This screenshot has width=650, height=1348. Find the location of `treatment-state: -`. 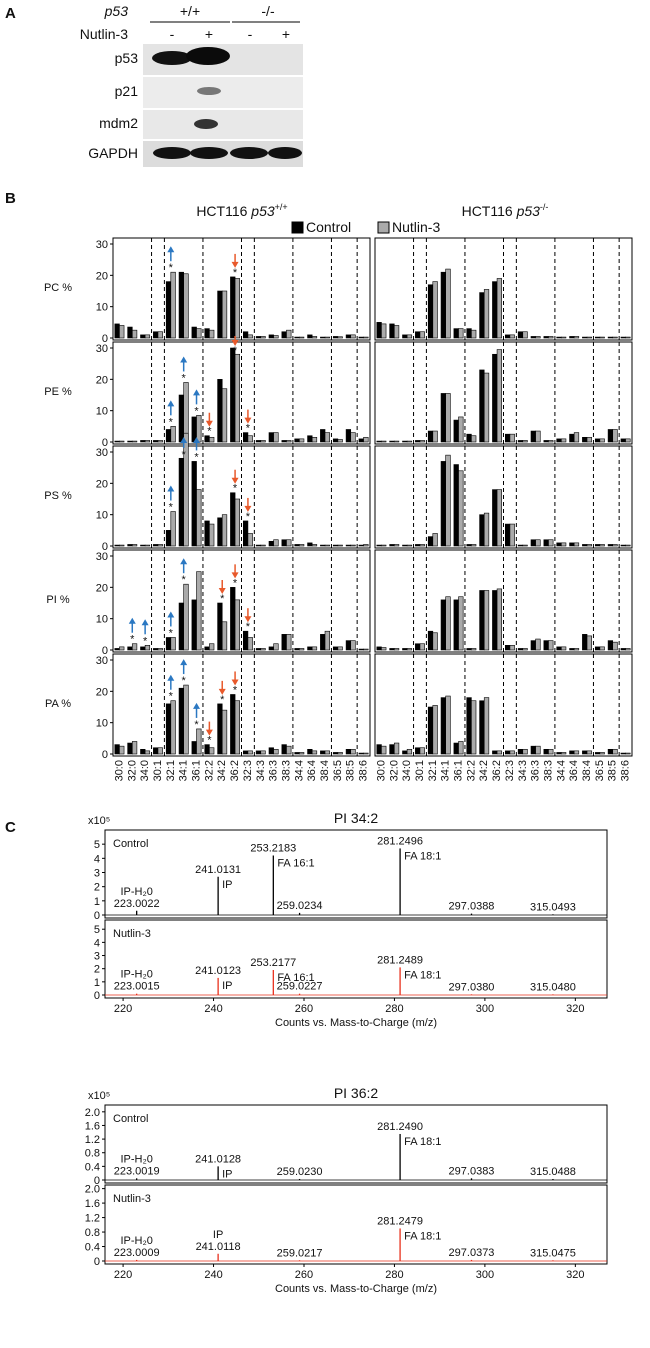

treatment-state: - is located at coordinates (172, 34).